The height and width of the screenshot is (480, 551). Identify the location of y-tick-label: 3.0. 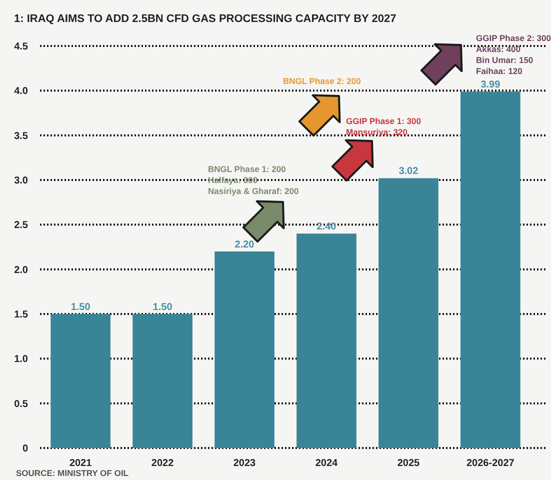
(21, 181).